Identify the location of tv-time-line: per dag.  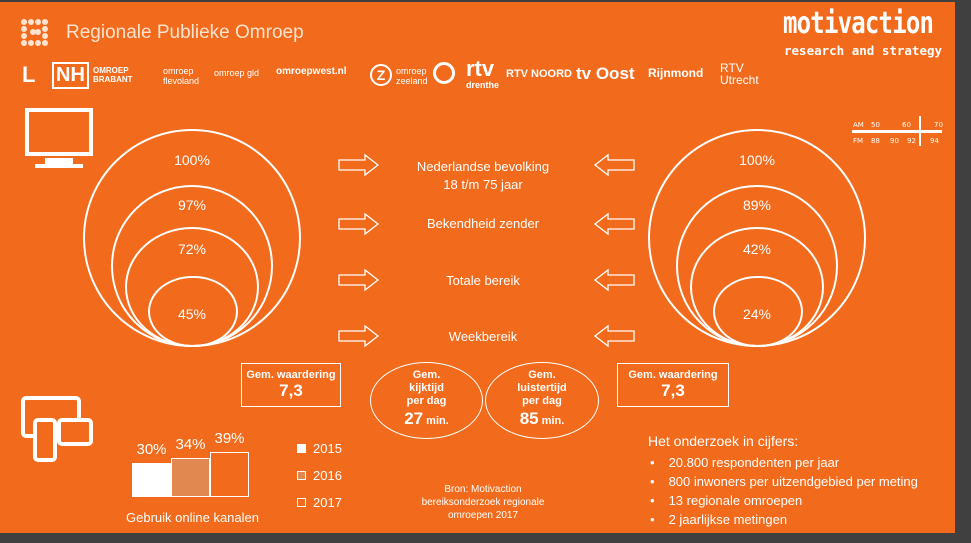
(426, 401).